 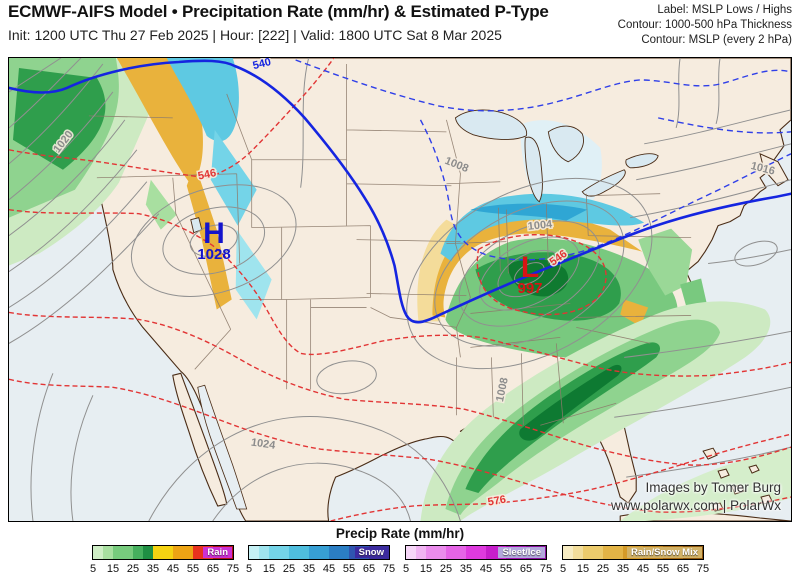 I want to click on contour-label: 540, so click(x=262, y=65).